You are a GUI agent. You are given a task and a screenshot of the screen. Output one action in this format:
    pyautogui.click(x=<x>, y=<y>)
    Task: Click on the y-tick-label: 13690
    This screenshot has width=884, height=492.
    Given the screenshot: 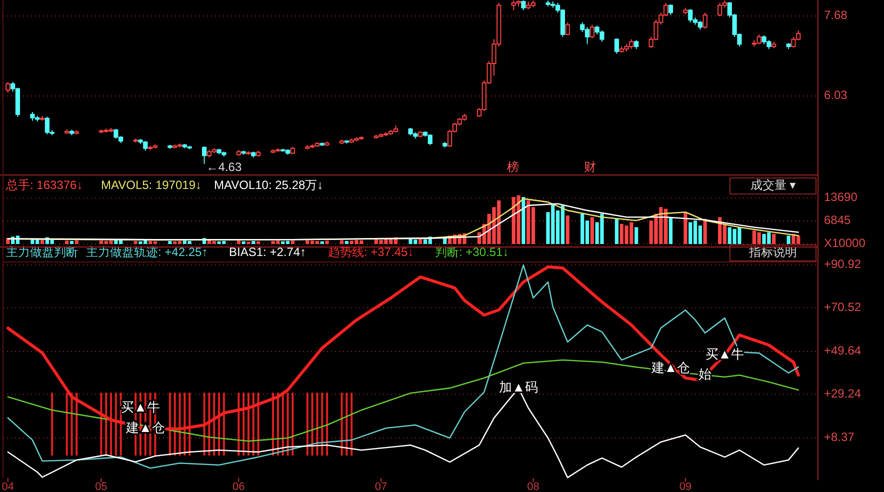 What is the action you would take?
    pyautogui.click(x=841, y=197)
    